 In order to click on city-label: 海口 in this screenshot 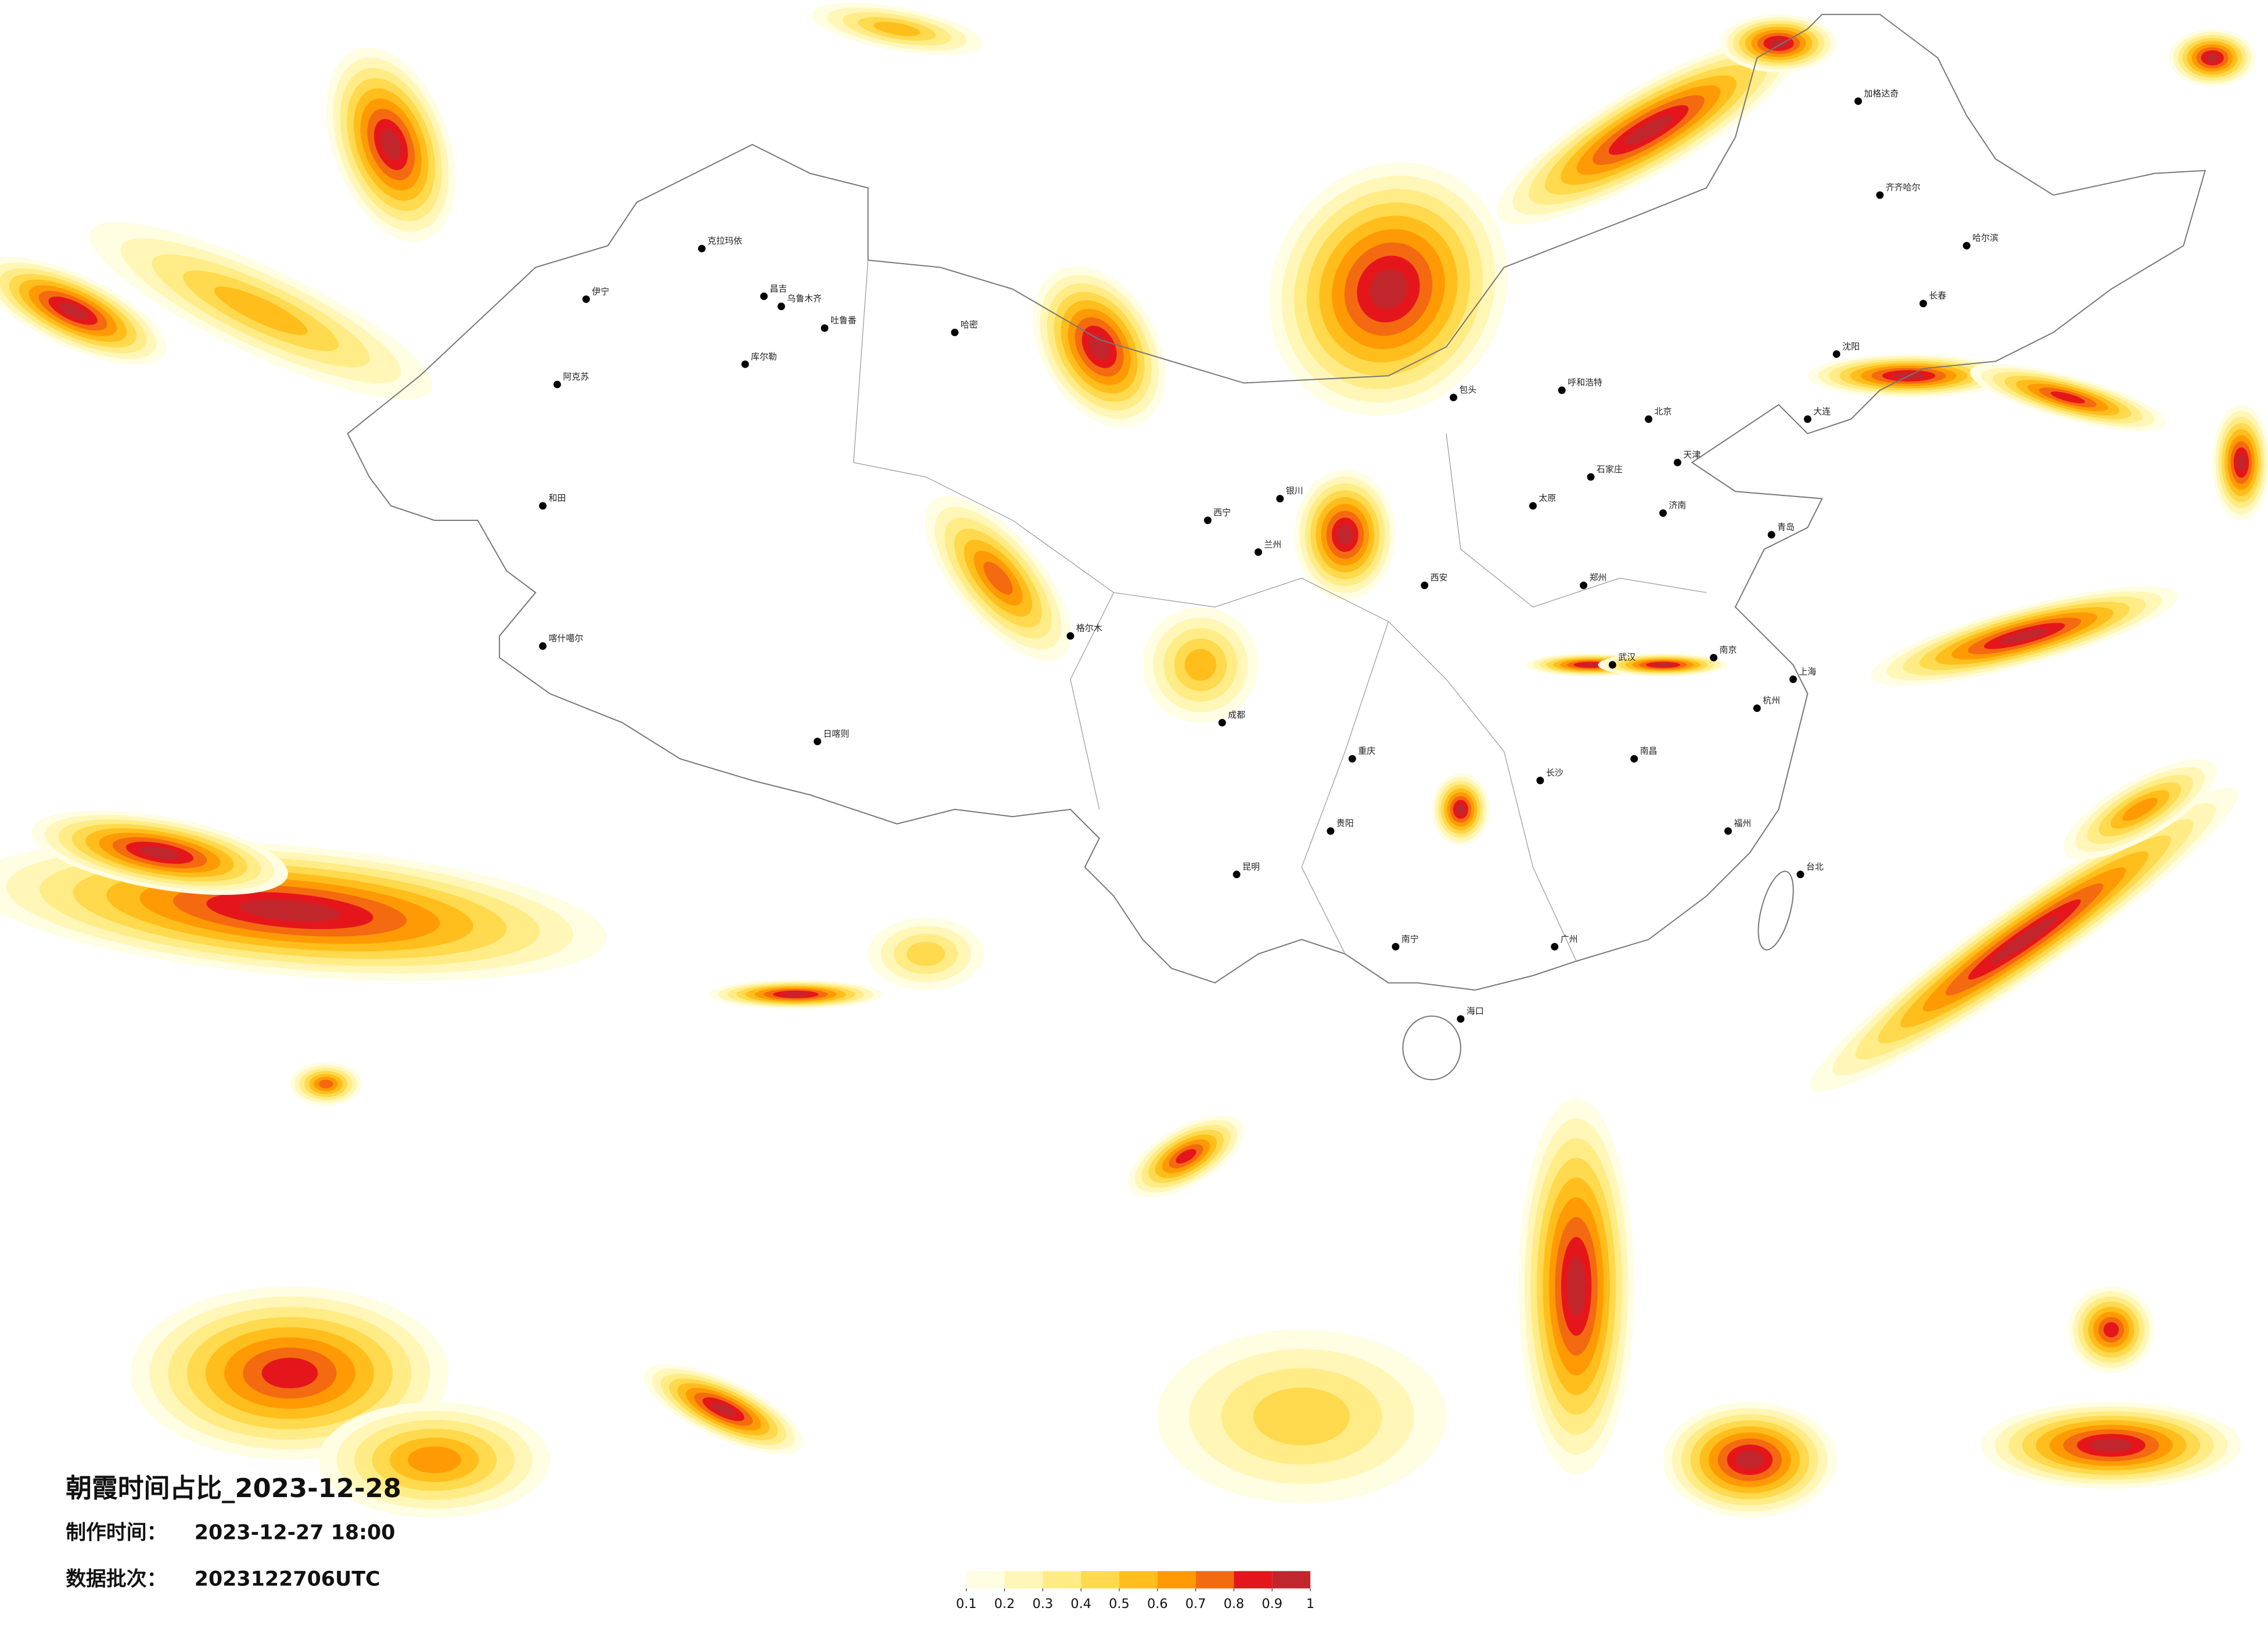, I will do `click(1475, 1011)`.